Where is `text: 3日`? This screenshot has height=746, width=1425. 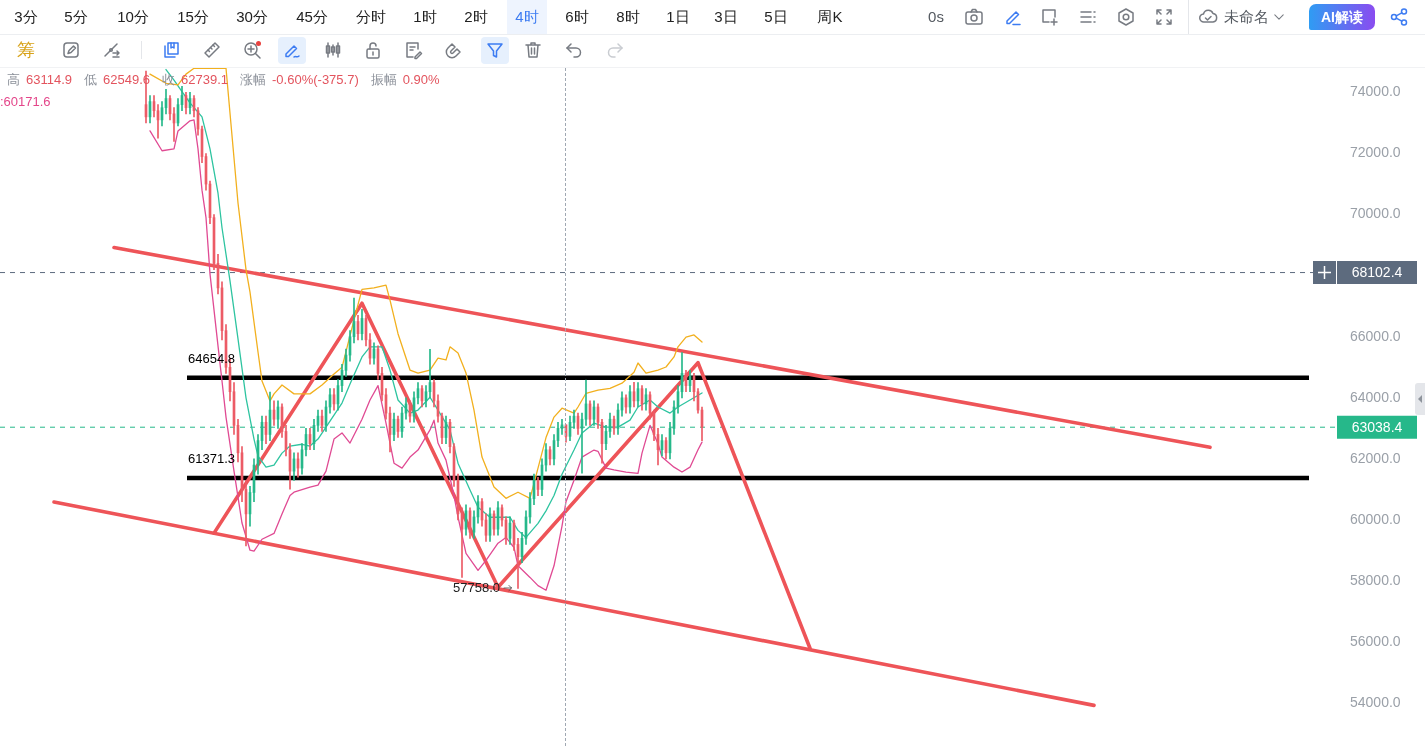
text: 3日 is located at coordinates (726, 17).